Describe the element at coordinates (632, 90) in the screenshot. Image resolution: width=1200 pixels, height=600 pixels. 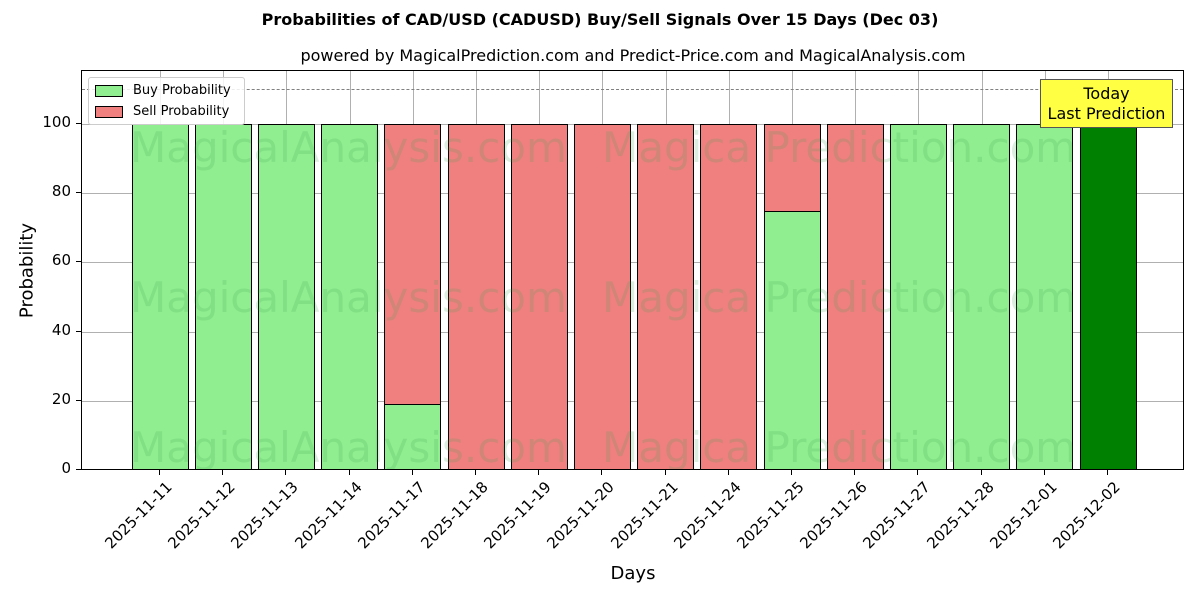
I see `reference-line` at that location.